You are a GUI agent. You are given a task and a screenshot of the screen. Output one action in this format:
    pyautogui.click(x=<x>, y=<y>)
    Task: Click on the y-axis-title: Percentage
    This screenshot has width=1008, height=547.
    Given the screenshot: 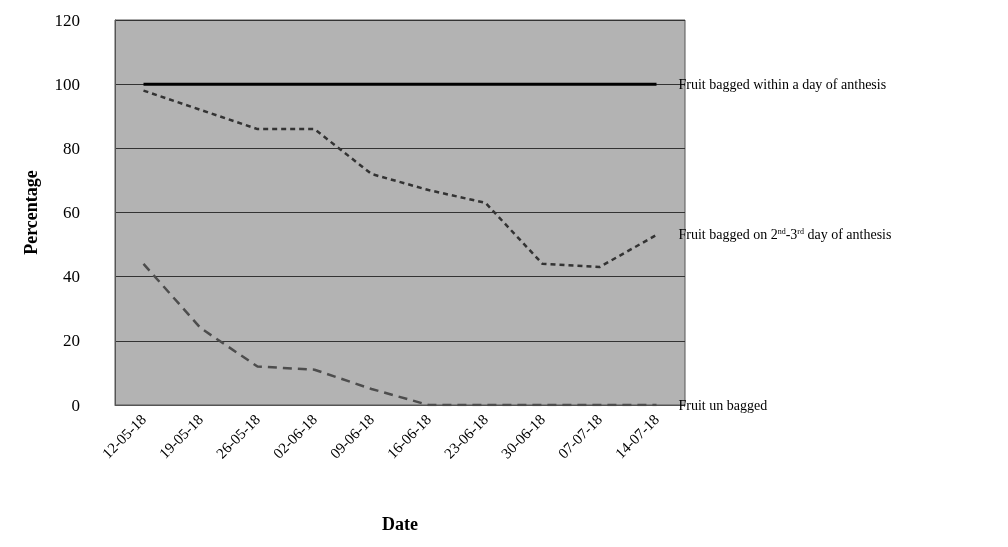 What is the action you would take?
    pyautogui.click(x=31, y=212)
    